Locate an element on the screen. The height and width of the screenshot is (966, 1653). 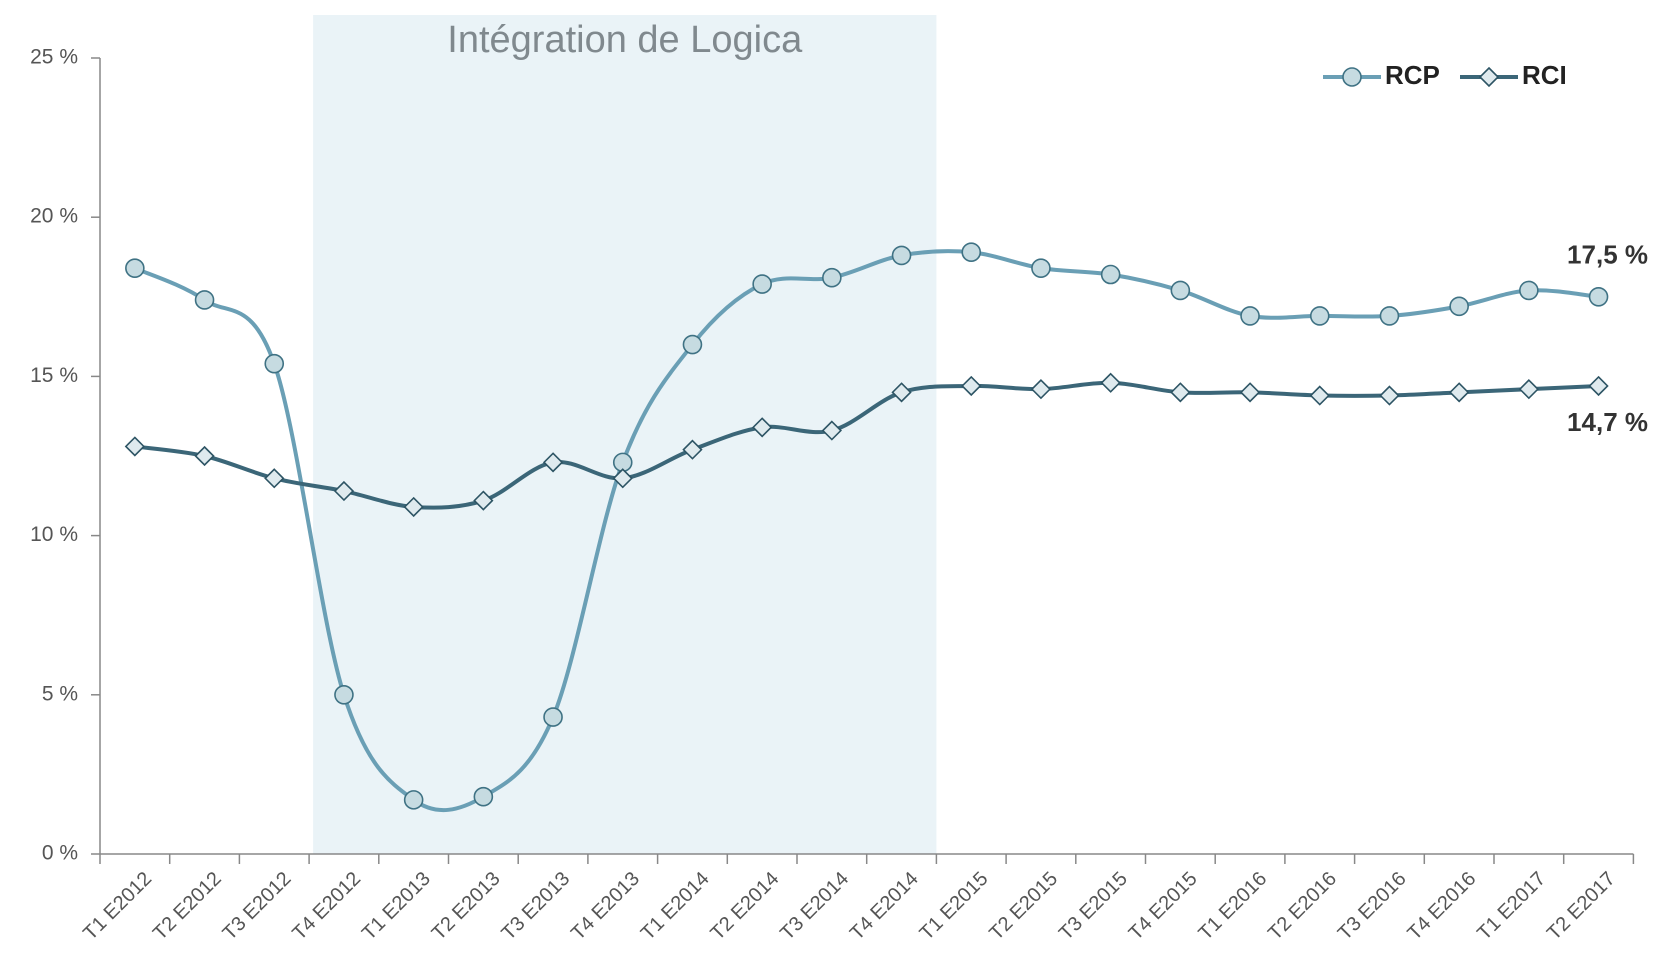
x-tick-label: T1 E2016 is located at coordinates (1232, 906).